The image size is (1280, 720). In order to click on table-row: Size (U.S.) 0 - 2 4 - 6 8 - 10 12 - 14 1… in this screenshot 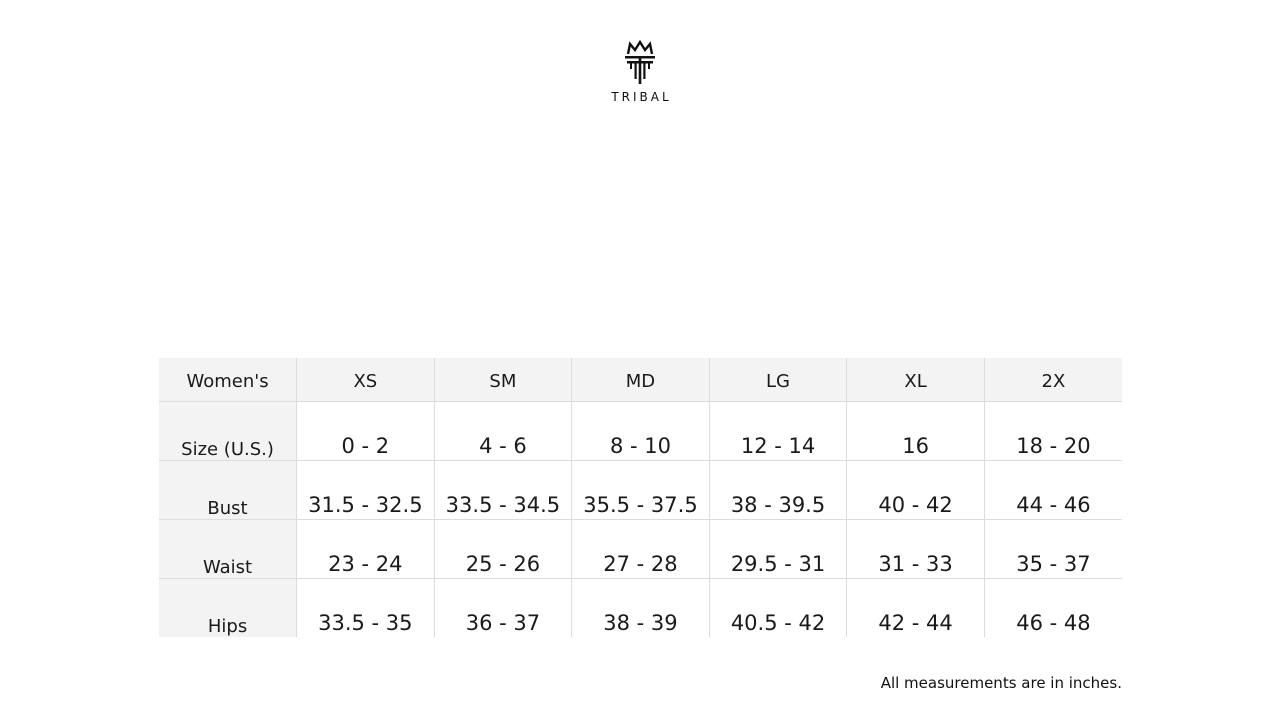, I will do `click(640, 431)`.